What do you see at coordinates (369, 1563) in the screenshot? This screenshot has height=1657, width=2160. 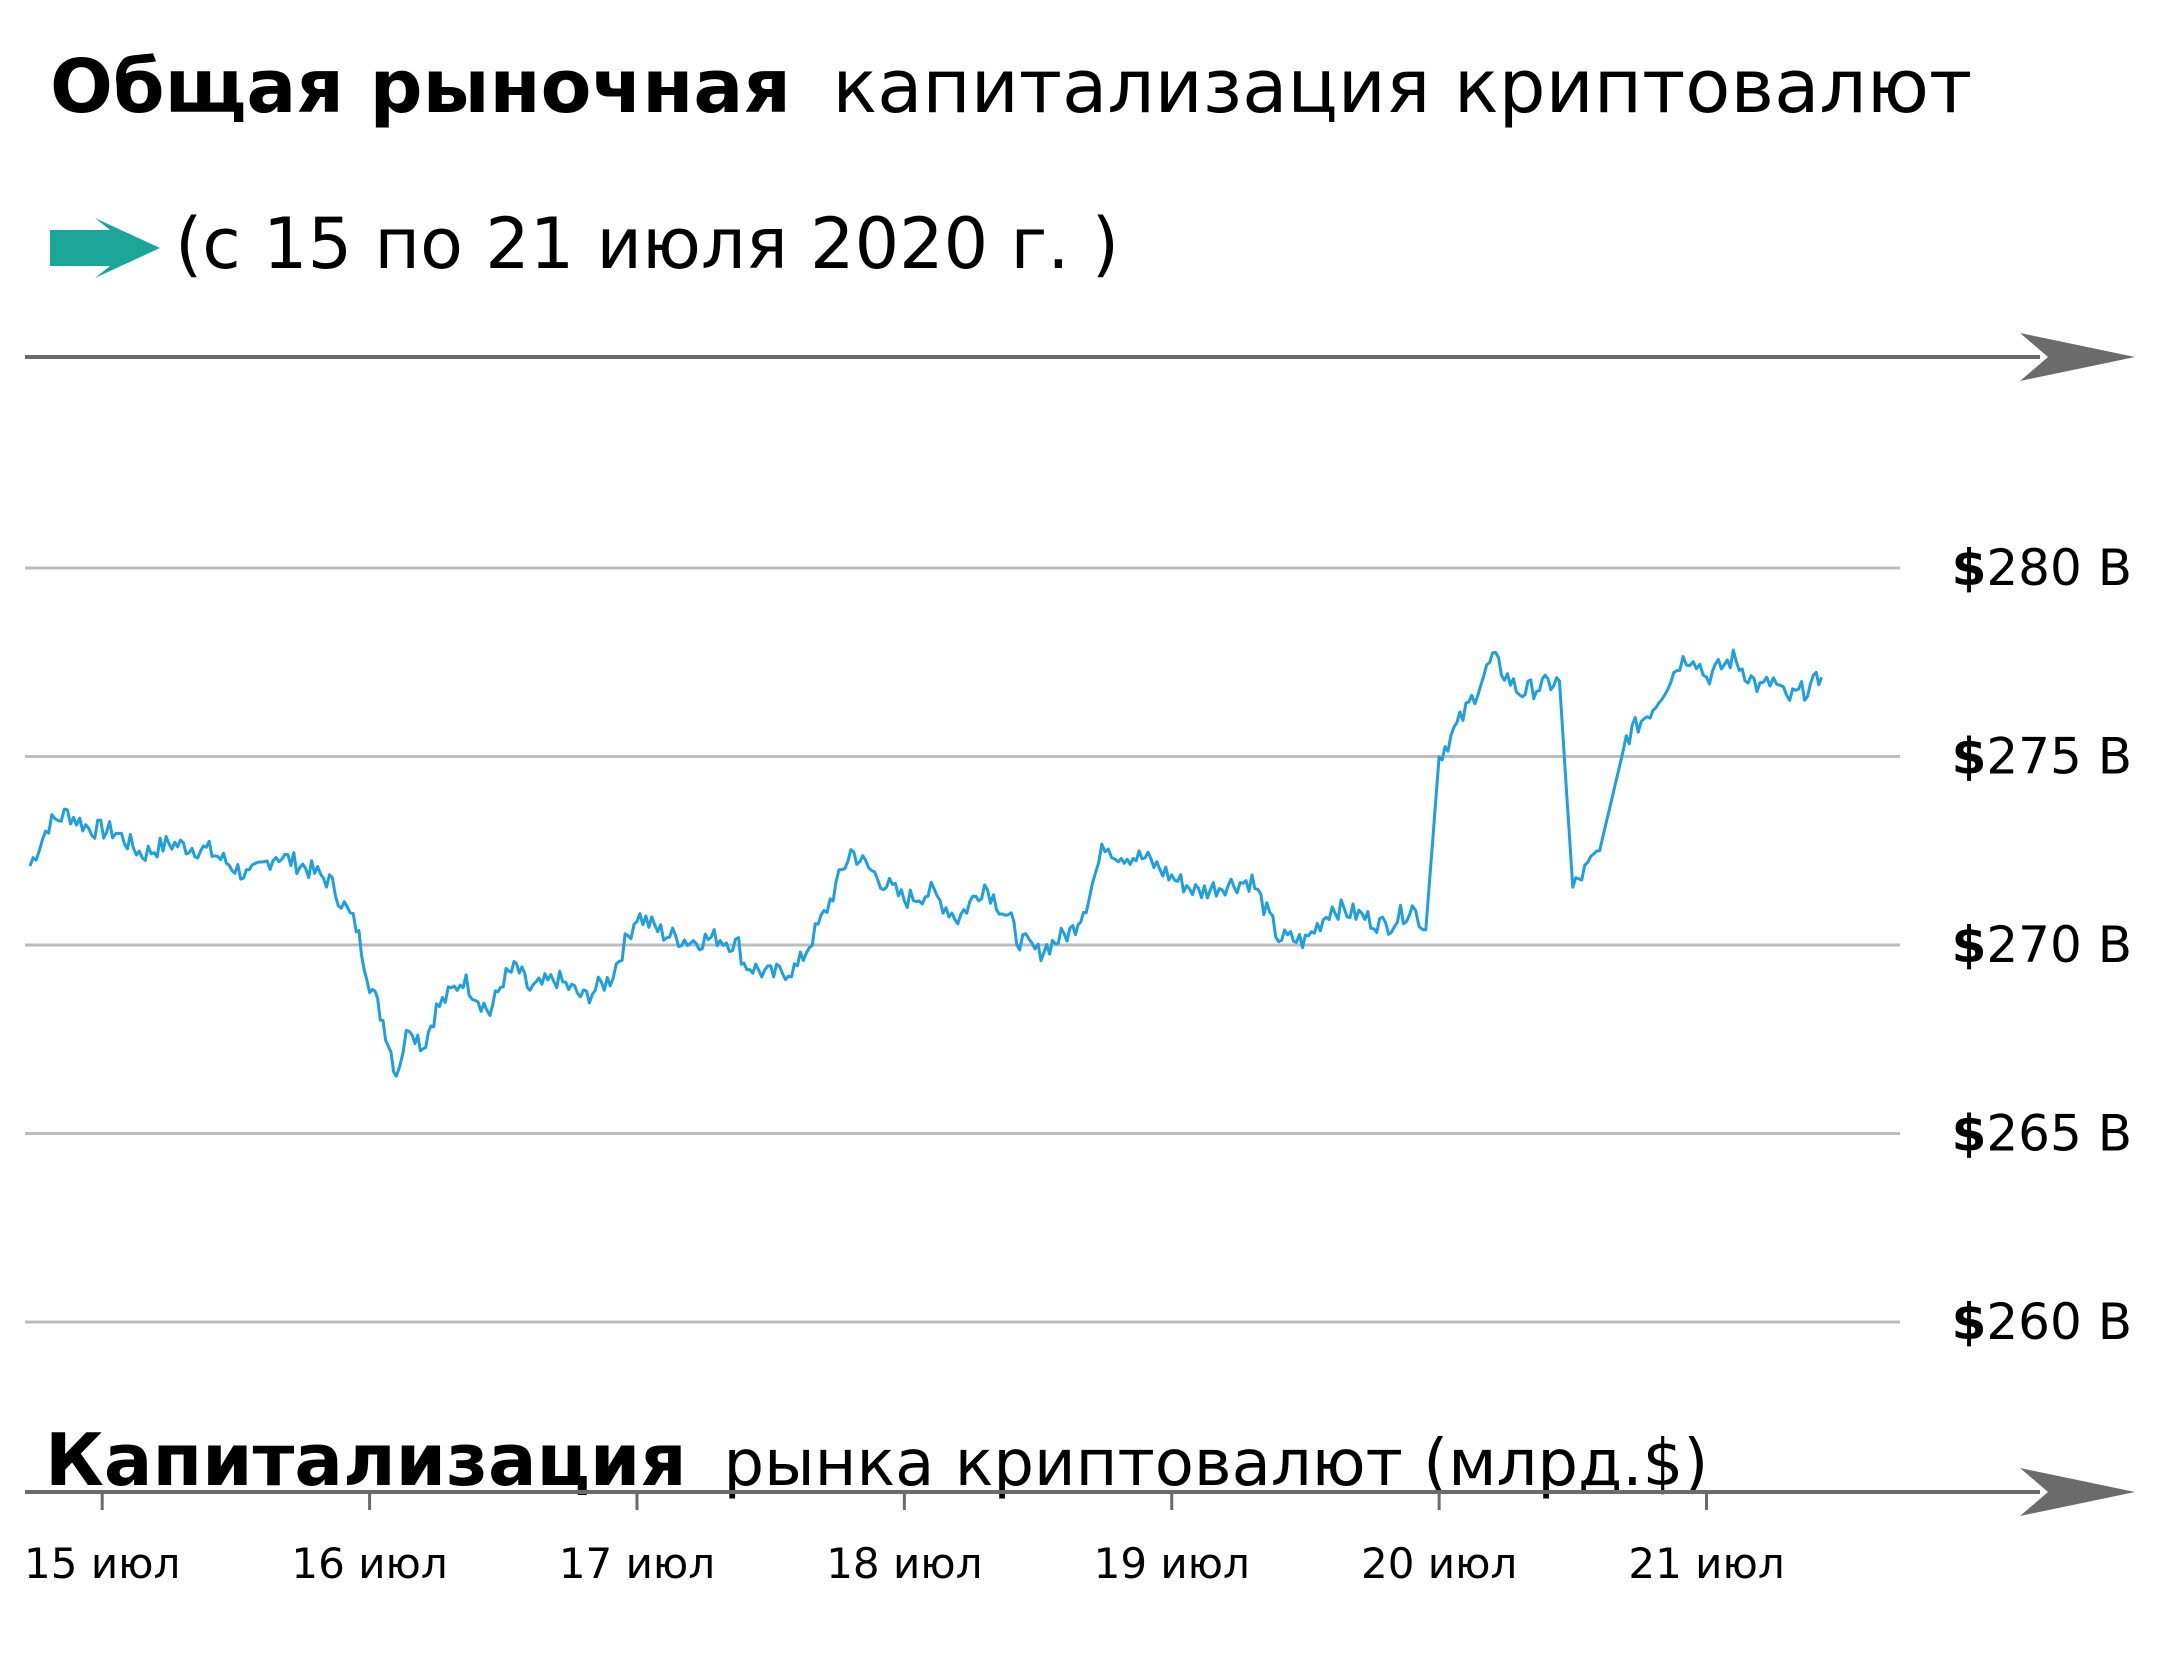 I see `x-tick-label: 16 июл` at bounding box center [369, 1563].